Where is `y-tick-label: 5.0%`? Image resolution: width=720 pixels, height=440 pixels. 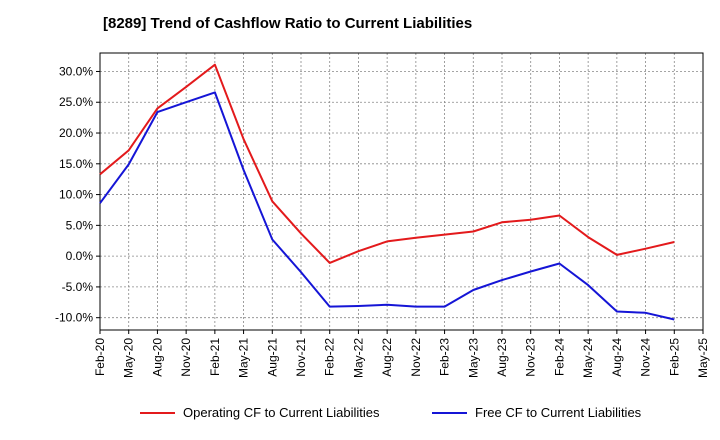
y-tick-label: 5.0% is located at coordinates (80, 225).